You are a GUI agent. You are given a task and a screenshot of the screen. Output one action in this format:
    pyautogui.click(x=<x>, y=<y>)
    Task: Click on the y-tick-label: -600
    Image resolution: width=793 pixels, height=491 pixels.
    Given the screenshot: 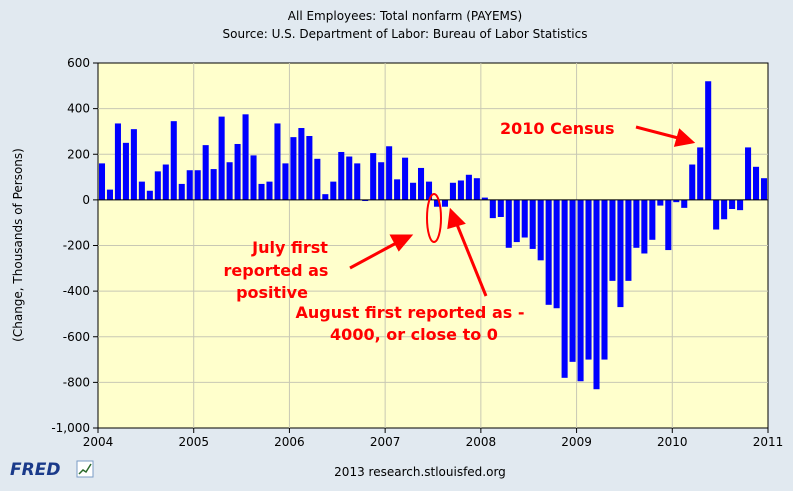 What is the action you would take?
    pyautogui.click(x=76, y=337)
    